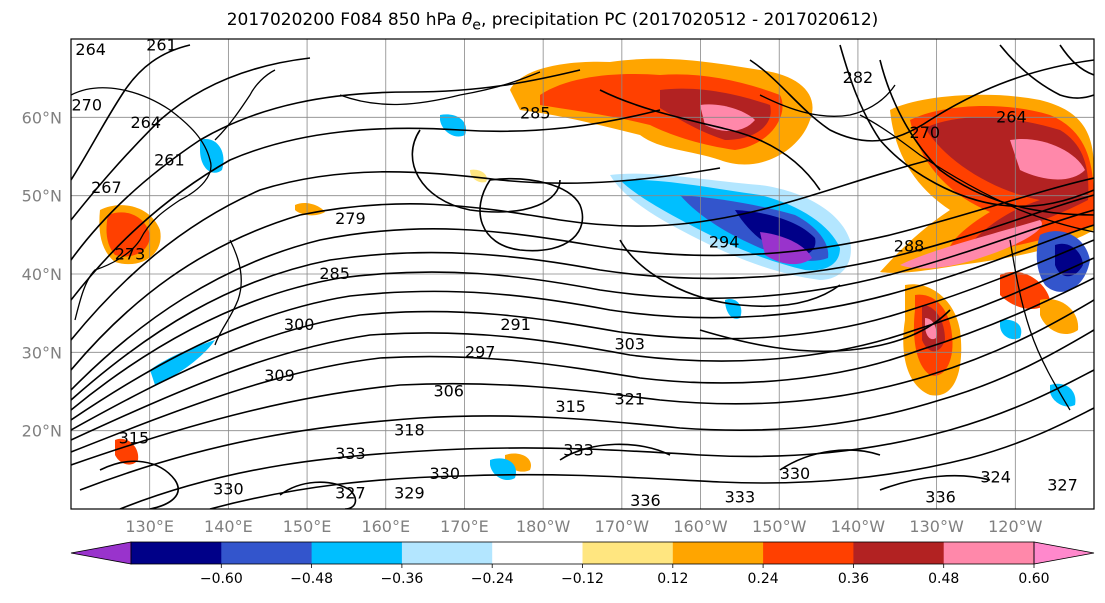  What do you see at coordinates (853, 579) in the screenshot?
I see `colorbar-label: 0.36` at bounding box center [853, 579].